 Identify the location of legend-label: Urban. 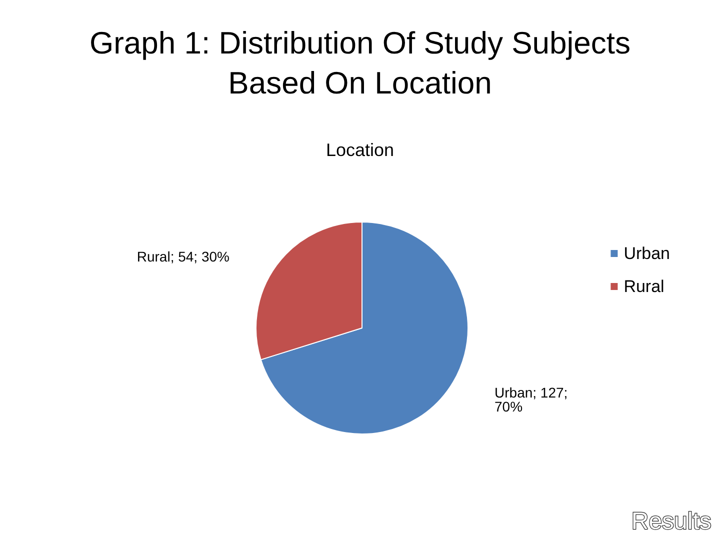
(647, 253).